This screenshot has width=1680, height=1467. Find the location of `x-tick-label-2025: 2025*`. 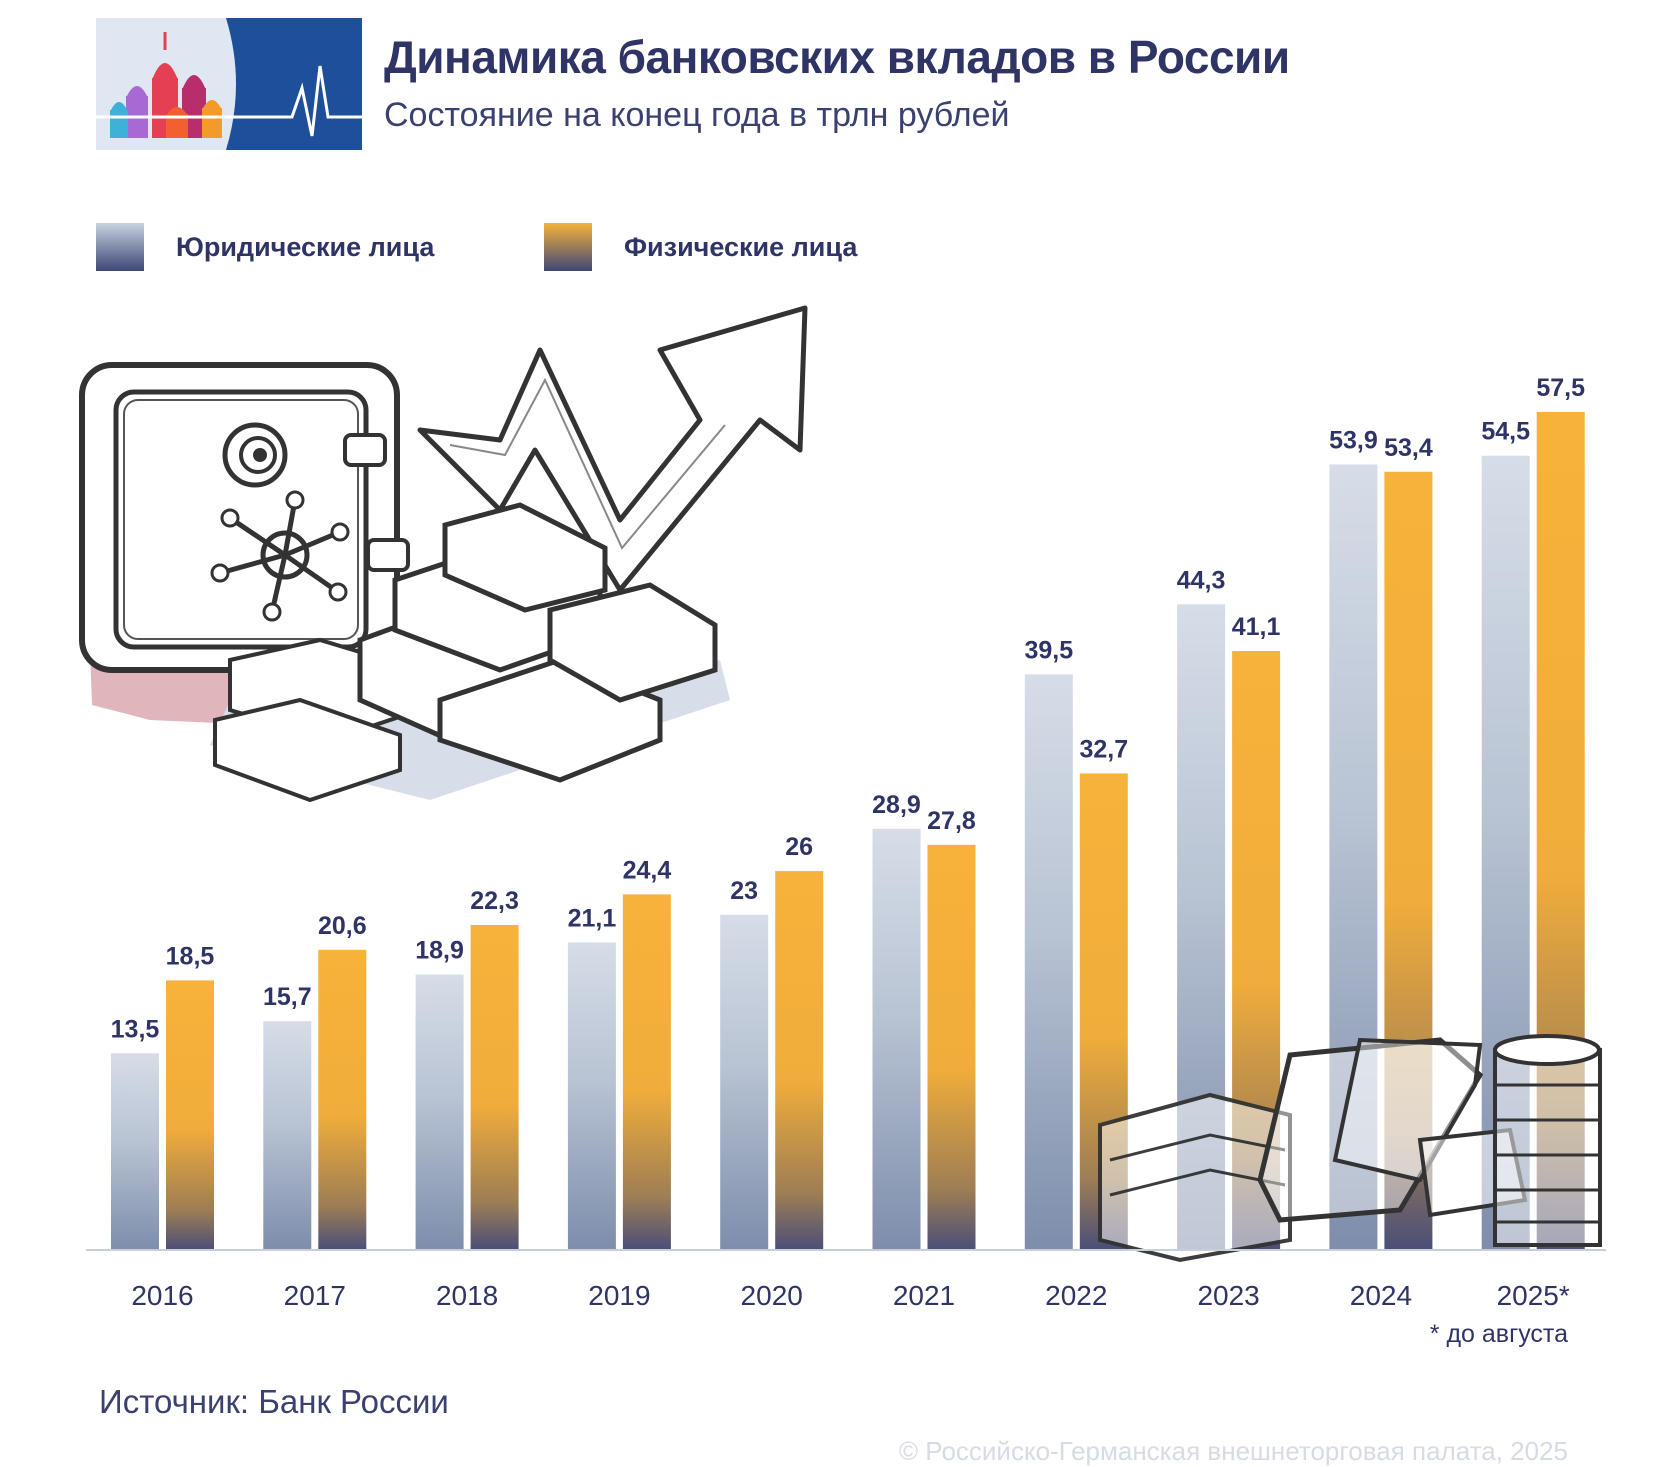

x-tick-label-2025: 2025* is located at coordinates (1533, 1295).